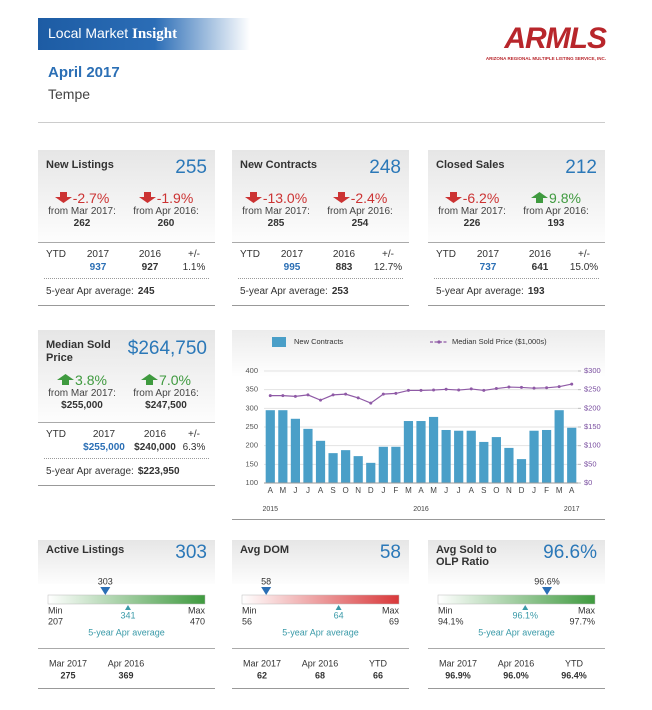  Describe the element at coordinates (547, 581) in the screenshot. I see `current-label: 96.6%` at that location.